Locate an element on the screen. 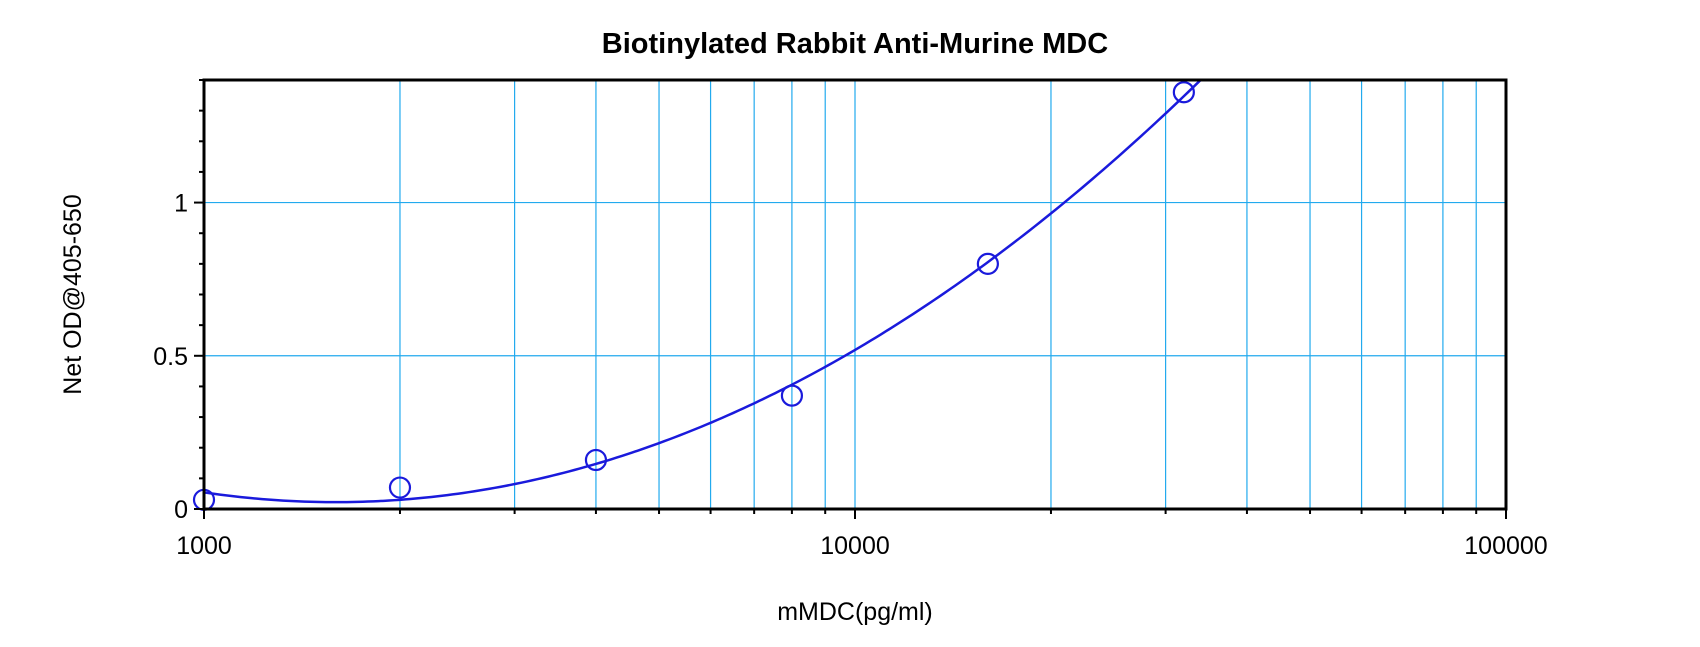 The width and height of the screenshot is (1700, 647). y-tick-label: 0.5 is located at coordinates (170, 357).